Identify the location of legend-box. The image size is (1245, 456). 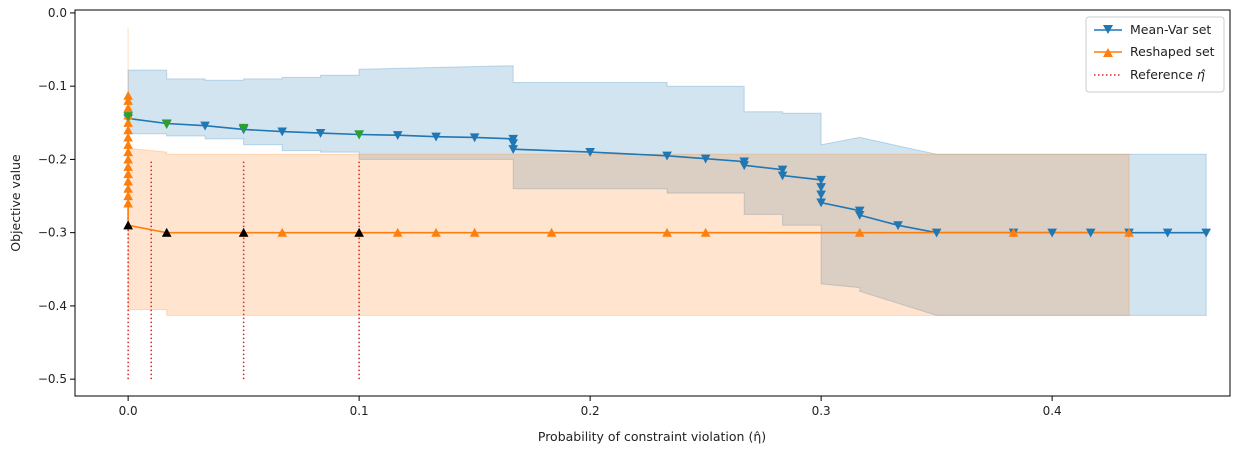
(1155, 54).